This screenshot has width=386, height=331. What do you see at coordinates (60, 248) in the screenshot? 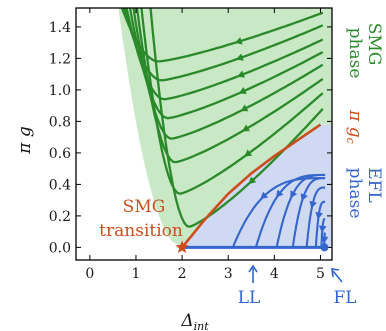
I see `y-tick-label: 0.0` at bounding box center [60, 248].